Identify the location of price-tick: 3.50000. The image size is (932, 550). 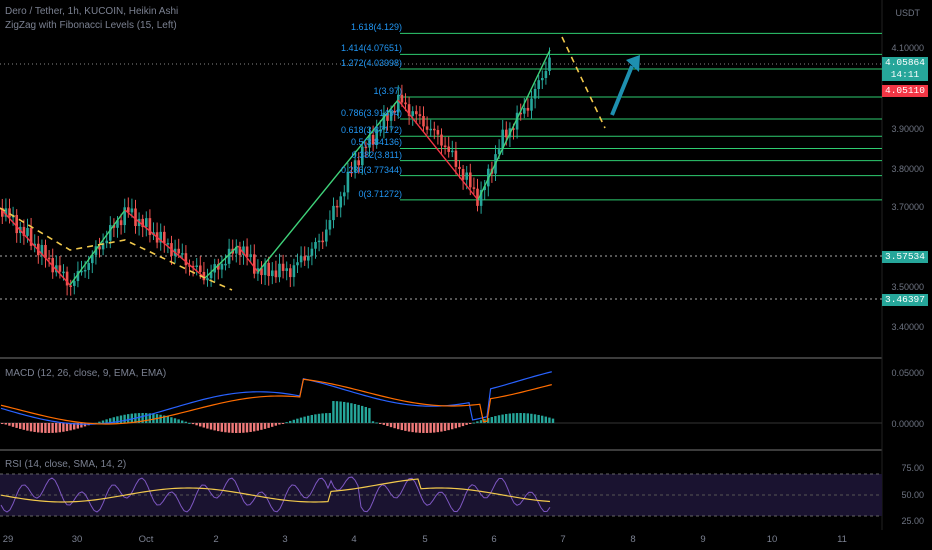
(907, 287).